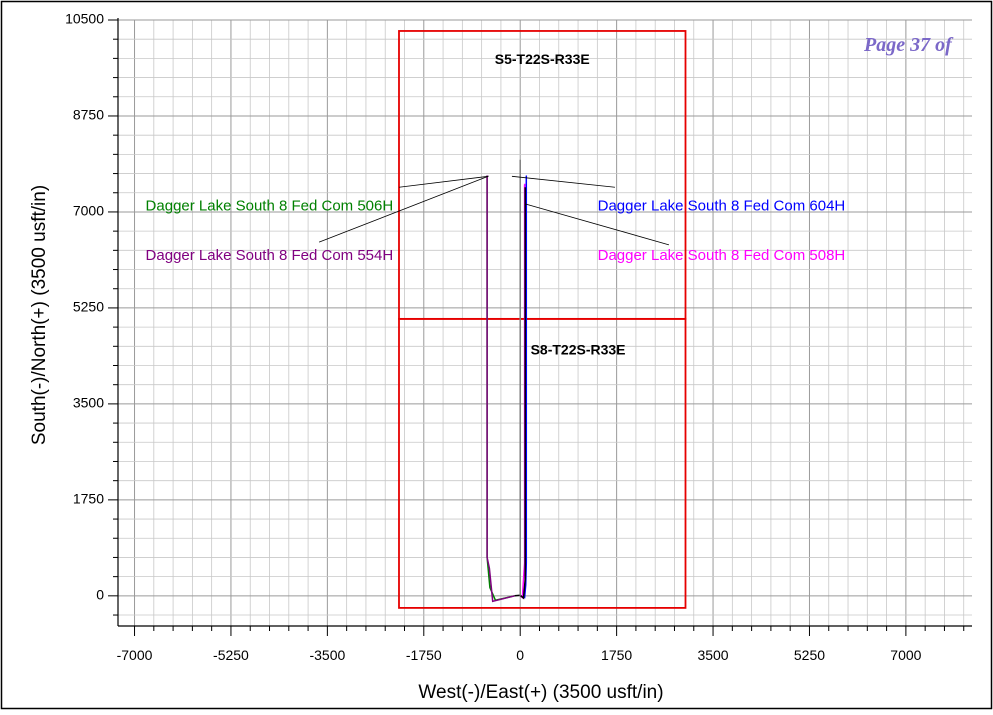  What do you see at coordinates (712, 655) in the screenshot?
I see `x-tick-label: 3500` at bounding box center [712, 655].